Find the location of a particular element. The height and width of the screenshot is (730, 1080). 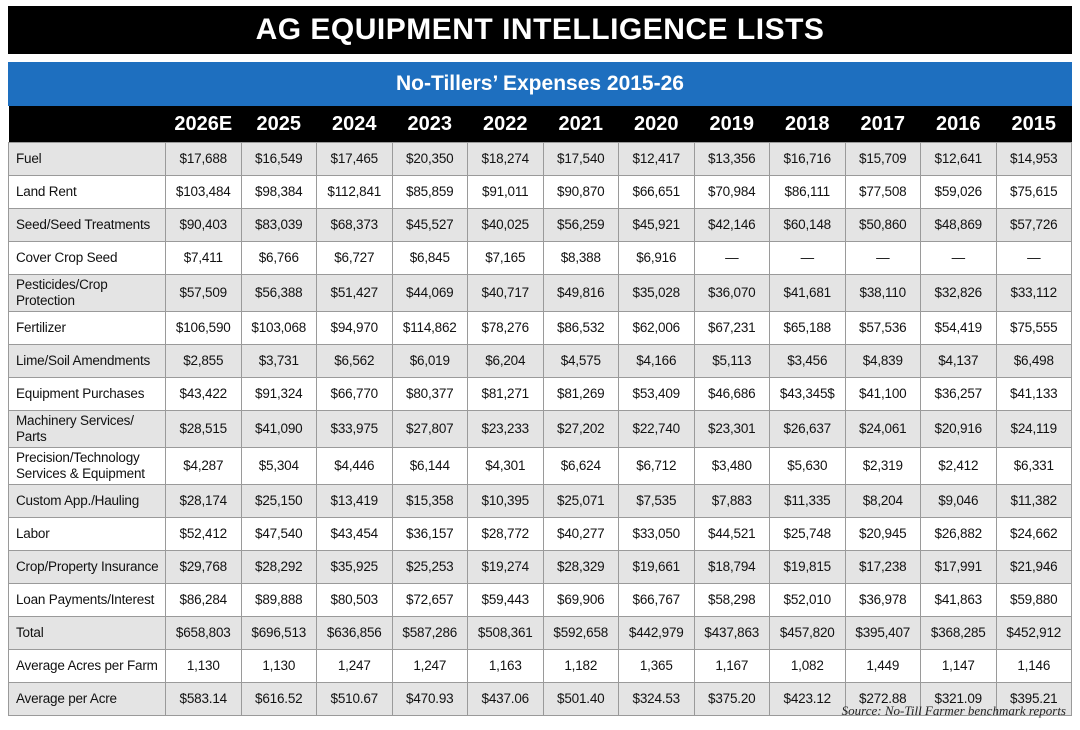

cell-value: $2,855 is located at coordinates (203, 361).